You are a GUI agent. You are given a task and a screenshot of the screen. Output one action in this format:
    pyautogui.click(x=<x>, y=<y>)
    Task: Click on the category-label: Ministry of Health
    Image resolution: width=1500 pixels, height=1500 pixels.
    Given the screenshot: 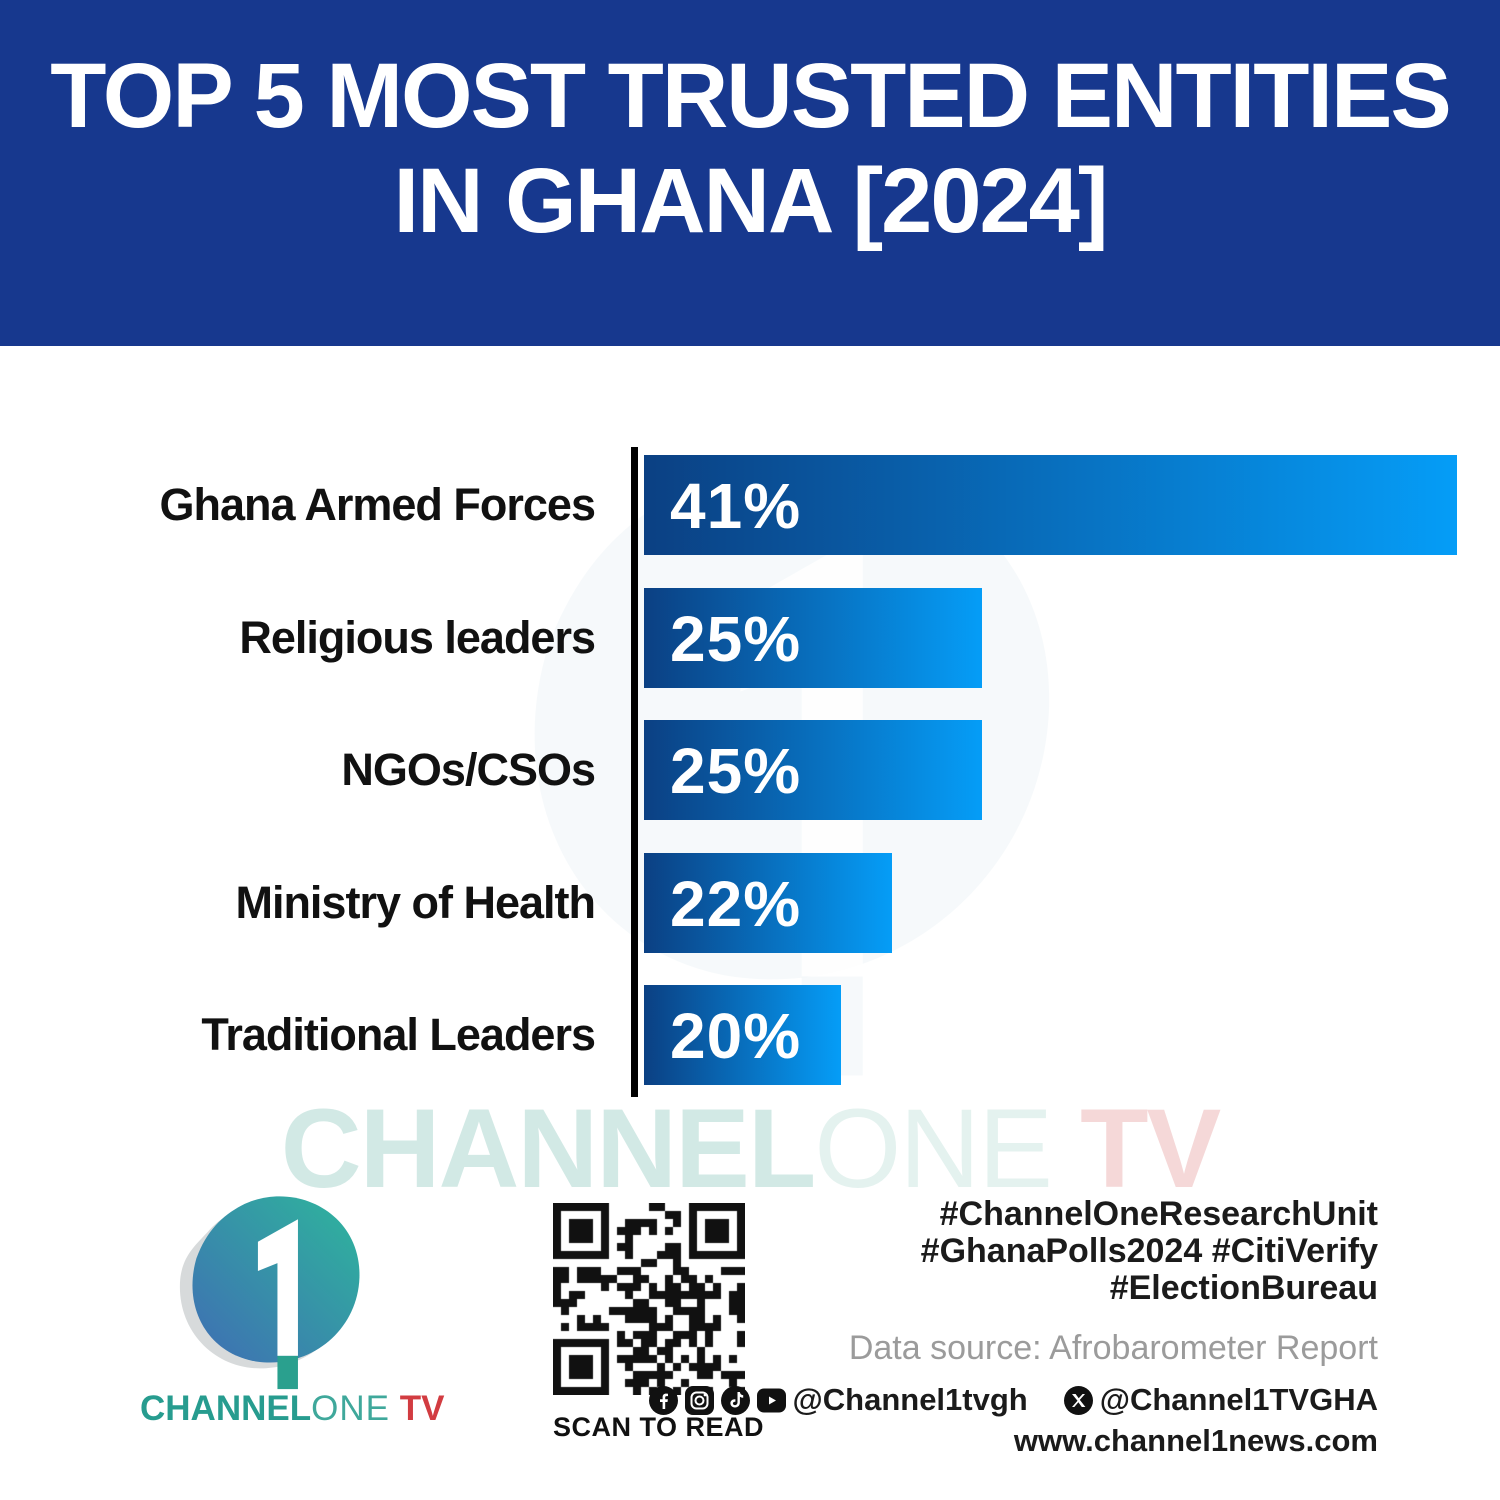 What is the action you would take?
    pyautogui.click(x=415, y=902)
    